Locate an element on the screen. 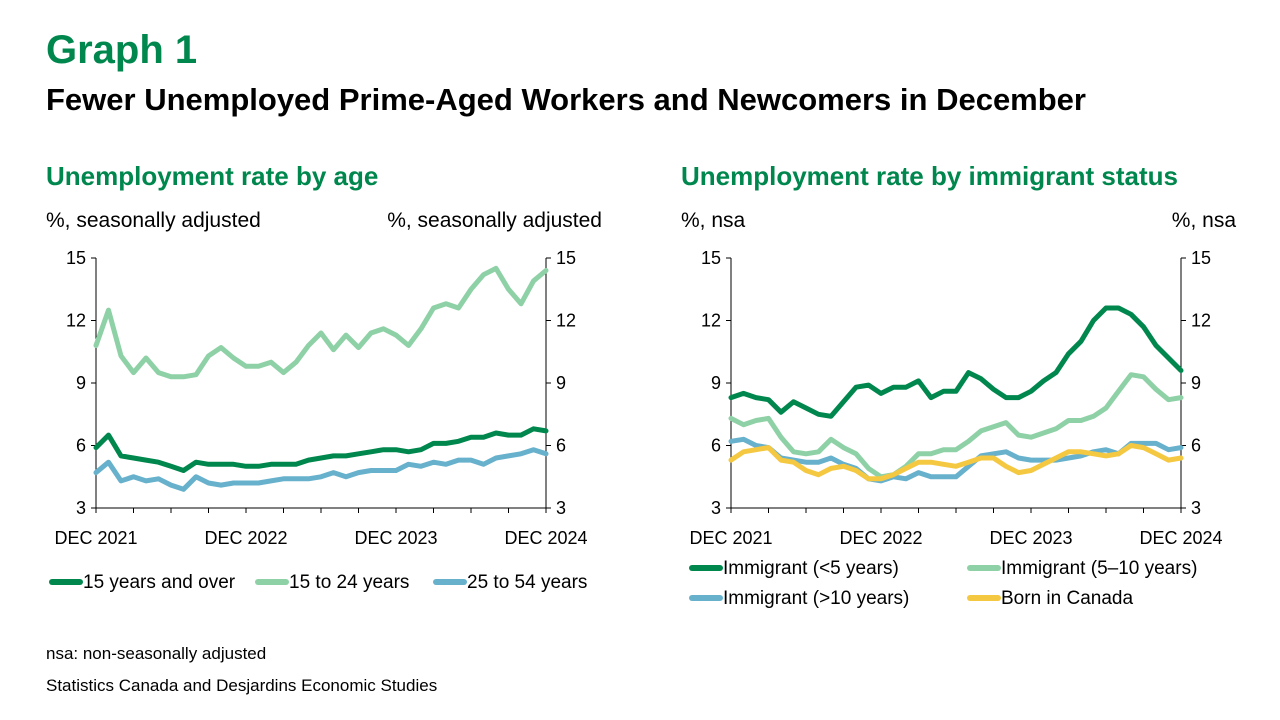 This screenshot has height=720, width=1280. legend-label-0-0: 15 years and over is located at coordinates (159, 582).